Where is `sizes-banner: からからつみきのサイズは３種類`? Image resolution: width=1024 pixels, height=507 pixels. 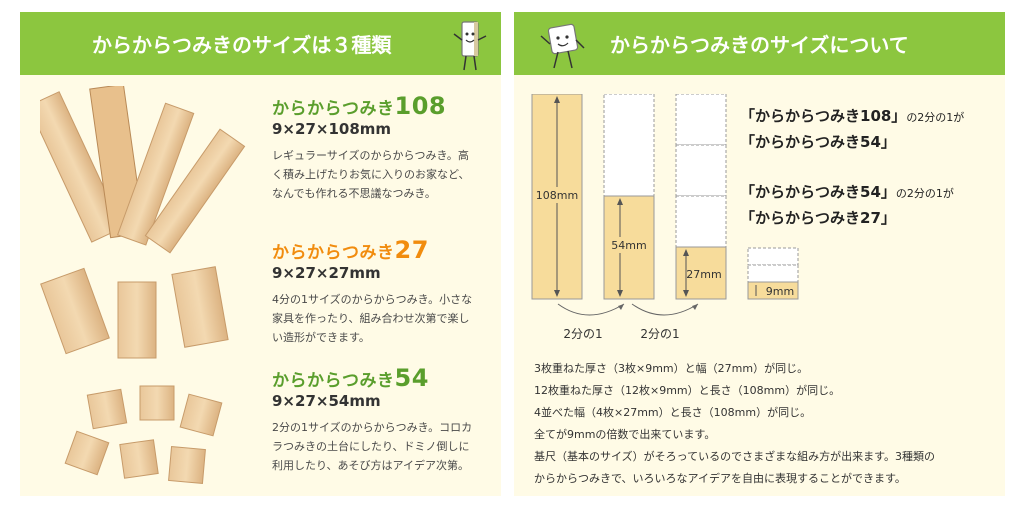 sizes-banner: からからつみきのサイズは３種類 is located at coordinates (260, 43).